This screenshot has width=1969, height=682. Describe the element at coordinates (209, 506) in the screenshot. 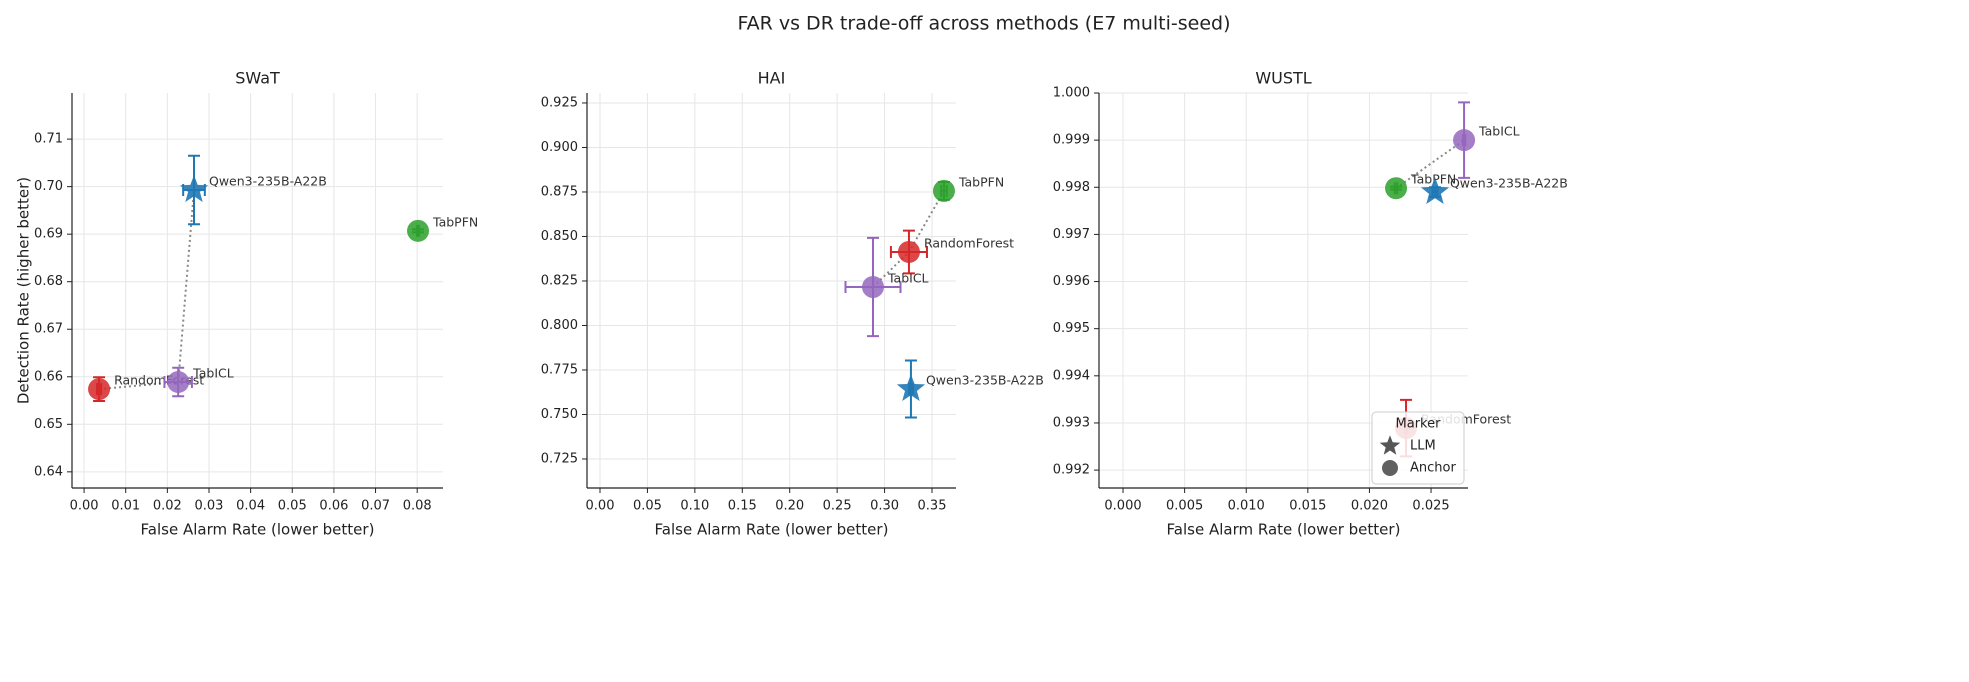

I see `x-tick-label: 0.03` at that location.